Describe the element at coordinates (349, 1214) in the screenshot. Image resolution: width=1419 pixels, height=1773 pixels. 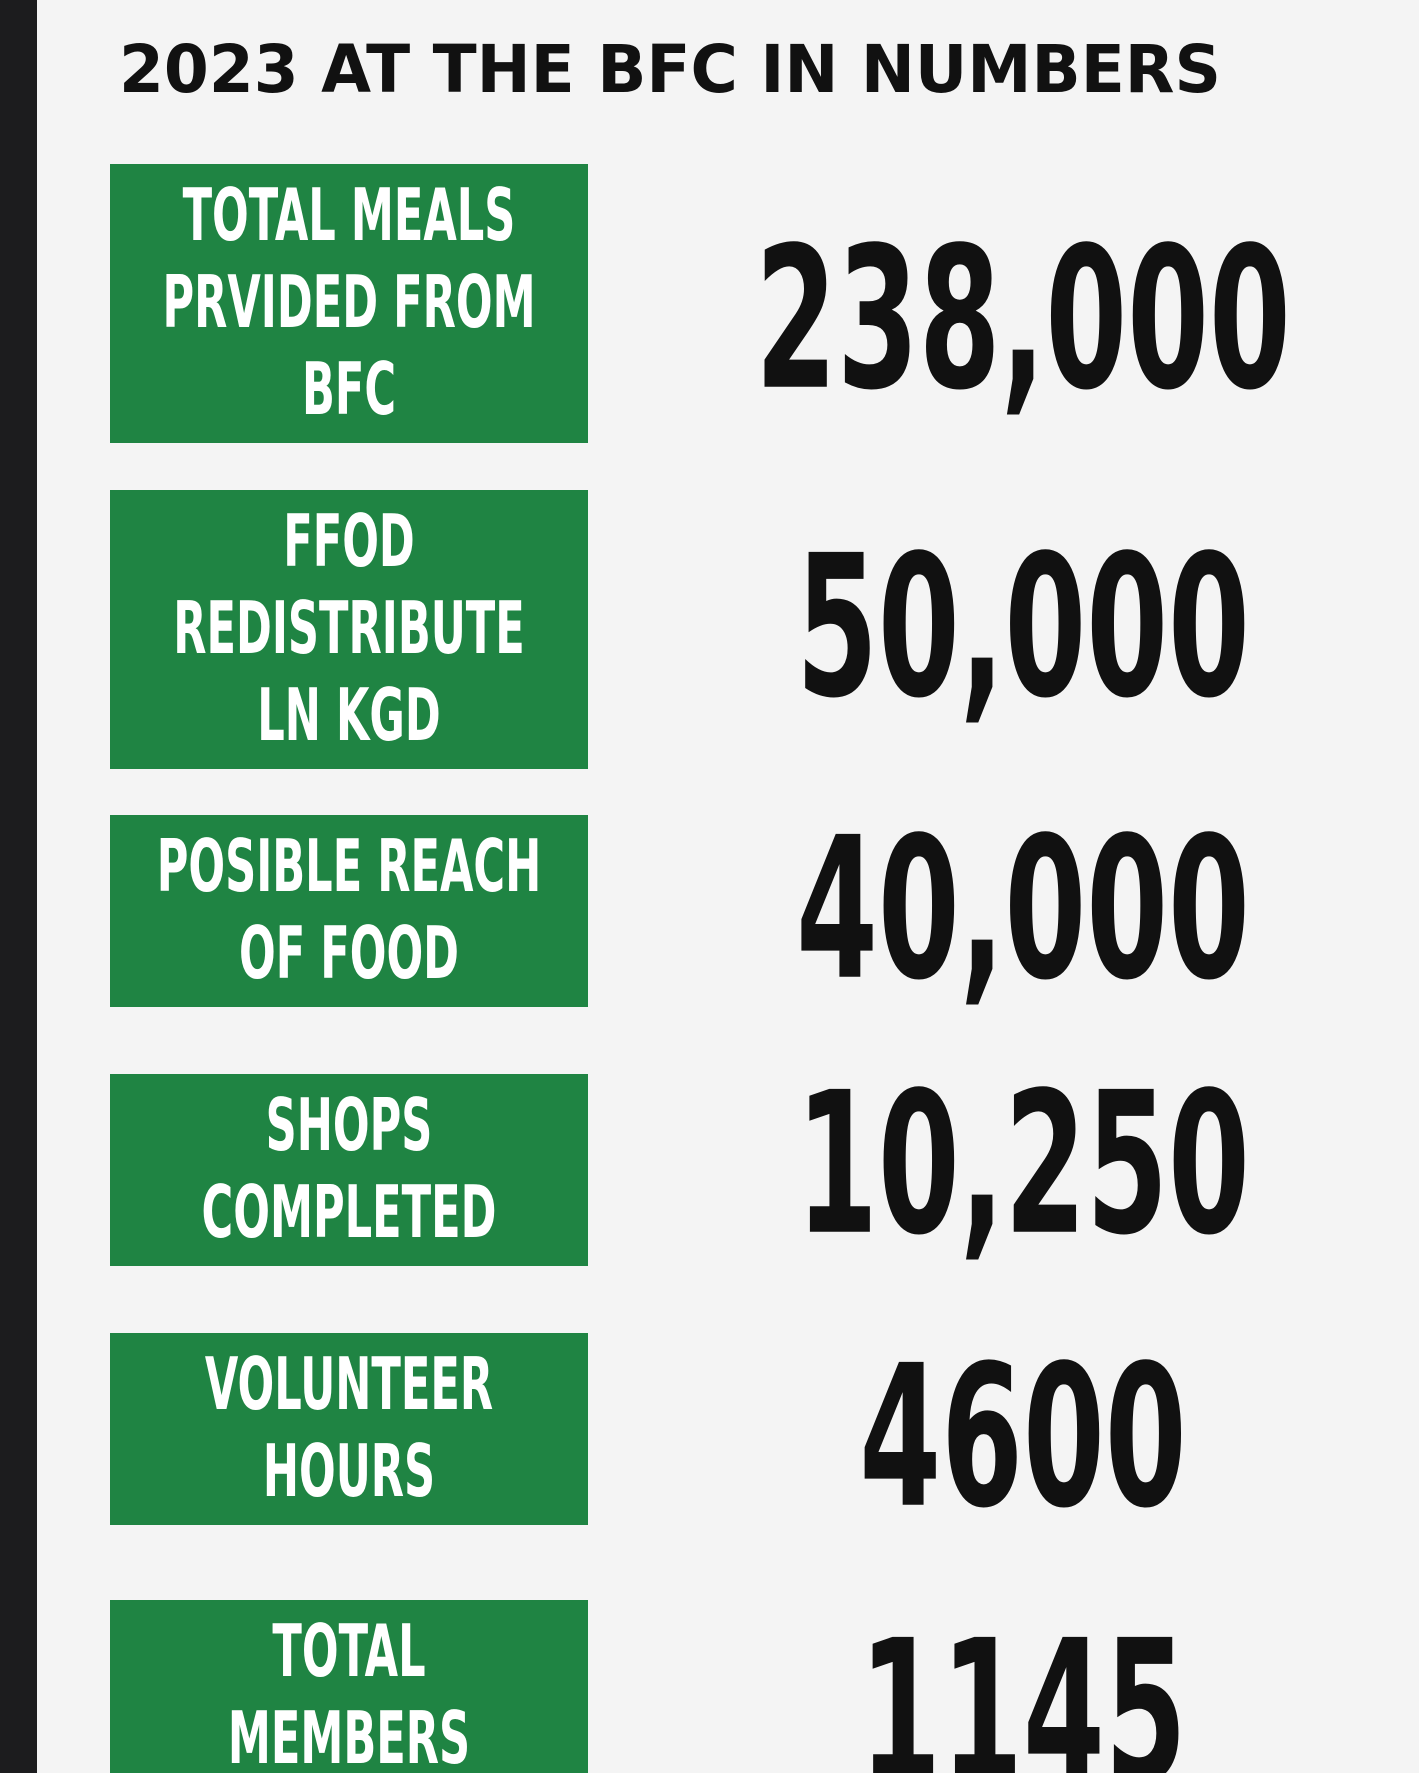
I see `label-line: COMPLETED` at that location.